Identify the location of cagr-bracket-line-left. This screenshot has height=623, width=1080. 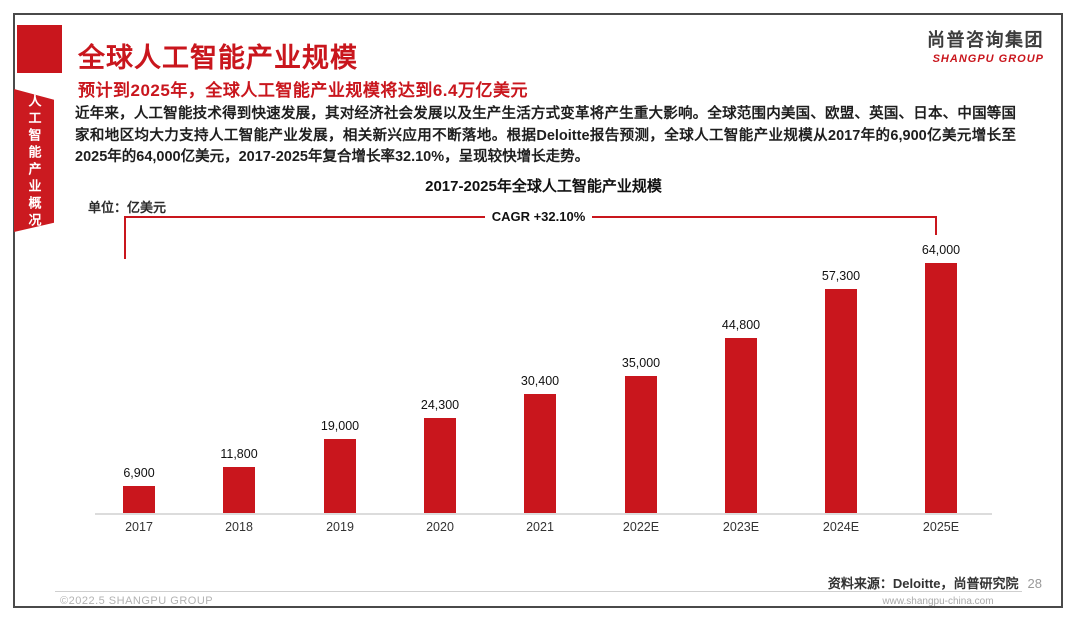
(304, 217).